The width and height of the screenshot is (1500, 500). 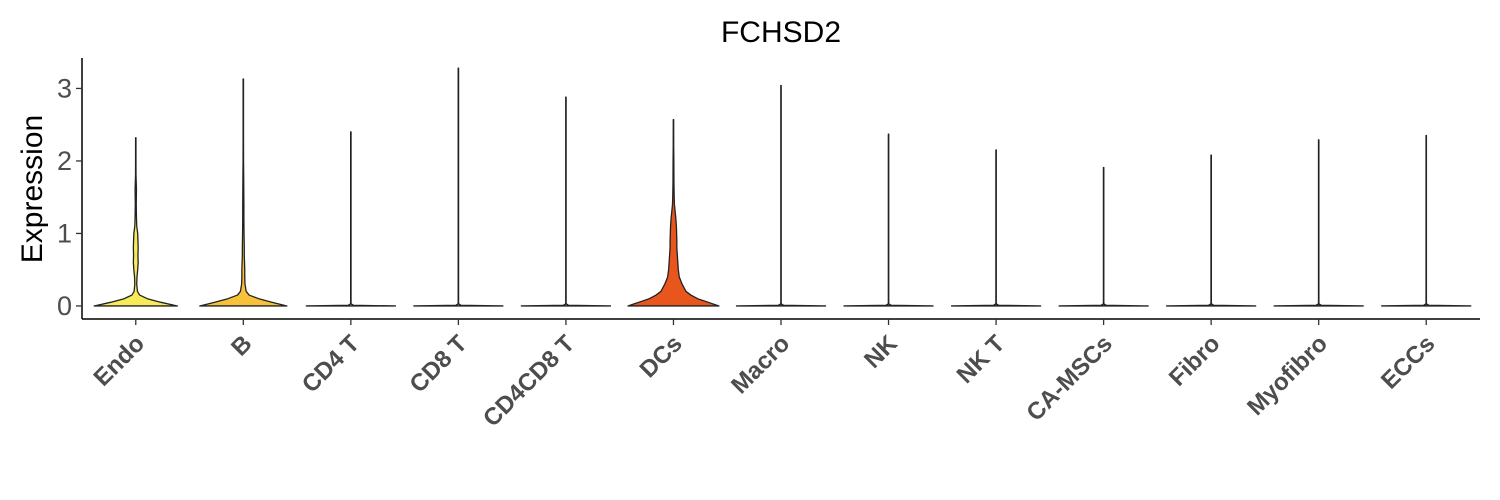 I want to click on violin-nk, so click(x=888, y=220).